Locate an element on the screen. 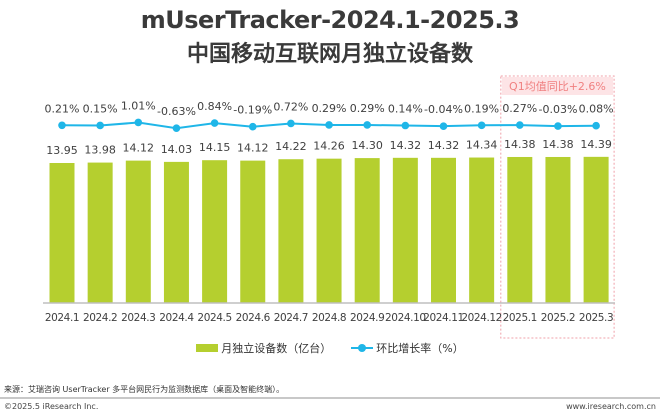  bar-2024.11 is located at coordinates (443, 230).